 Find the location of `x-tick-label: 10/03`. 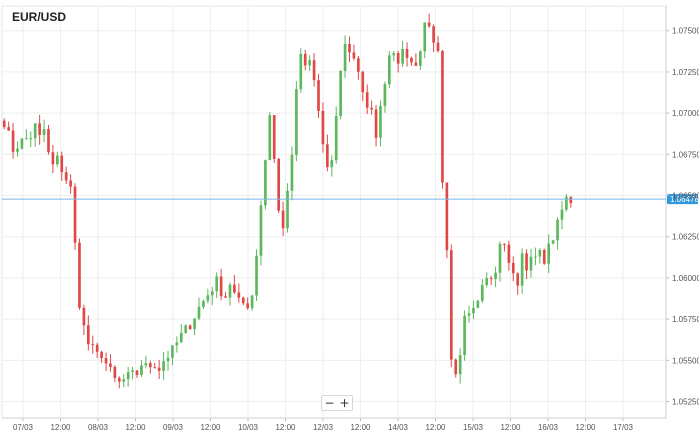

x-tick-label: 10/03 is located at coordinates (248, 427).